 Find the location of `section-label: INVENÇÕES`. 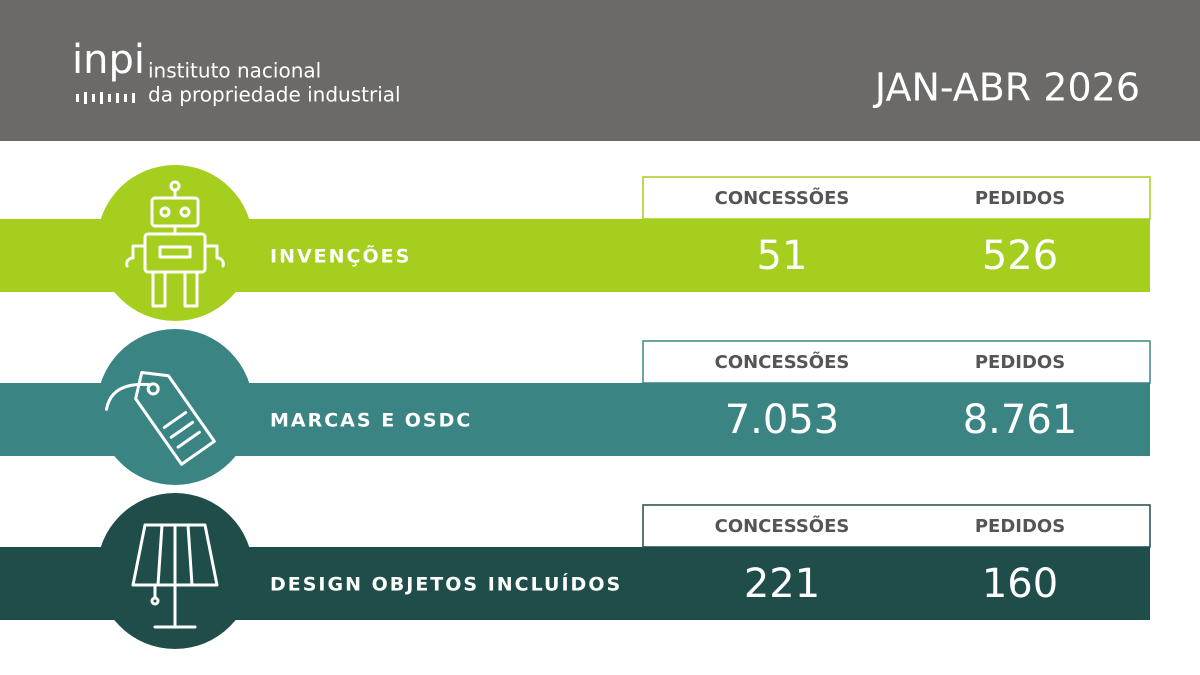

section-label: INVENÇÕES is located at coordinates (340, 256).